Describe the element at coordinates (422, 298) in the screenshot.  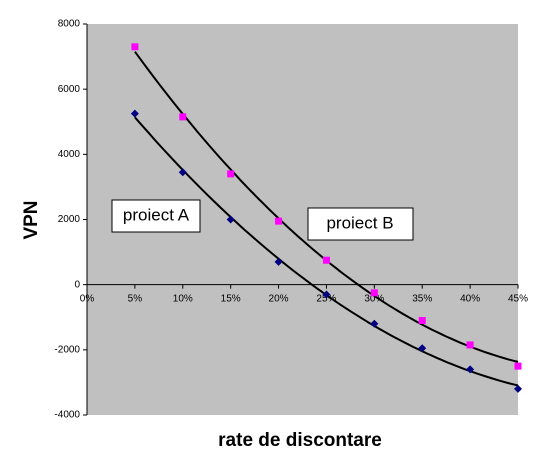
I see `x-tick-label: 35%` at that location.